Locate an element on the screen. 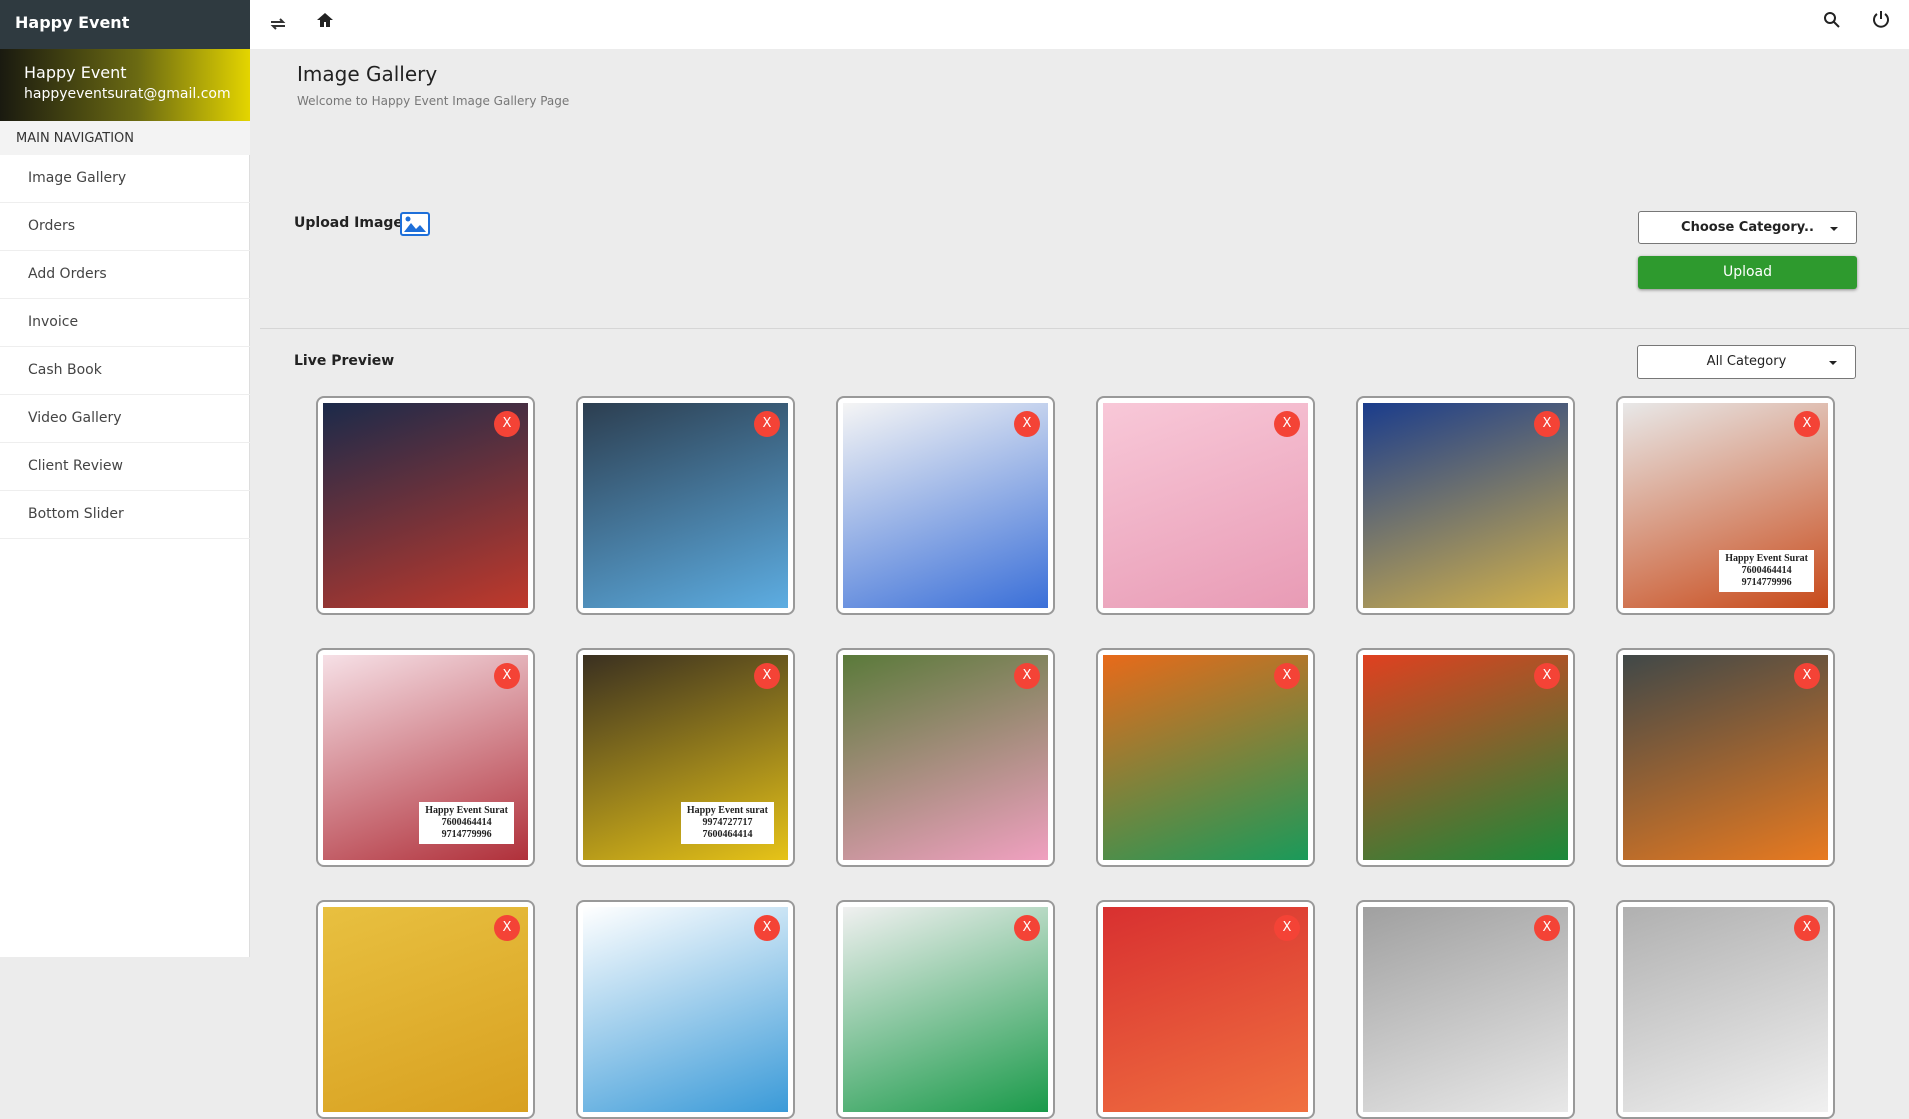 This screenshot has width=1909, height=1119. filter-dropdown: All Category is located at coordinates (1746, 362).